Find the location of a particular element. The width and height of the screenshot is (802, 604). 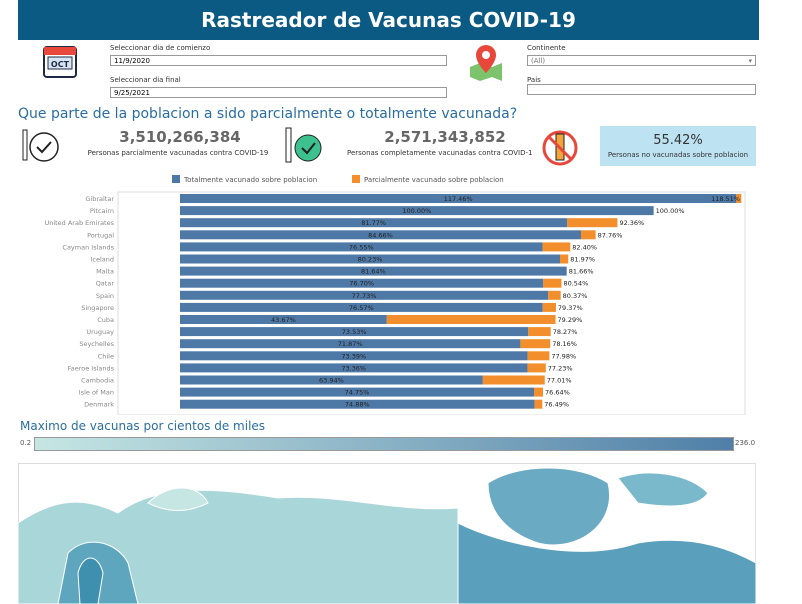

map-title: Maximo de vacunas por cientos de miles is located at coordinates (143, 426).